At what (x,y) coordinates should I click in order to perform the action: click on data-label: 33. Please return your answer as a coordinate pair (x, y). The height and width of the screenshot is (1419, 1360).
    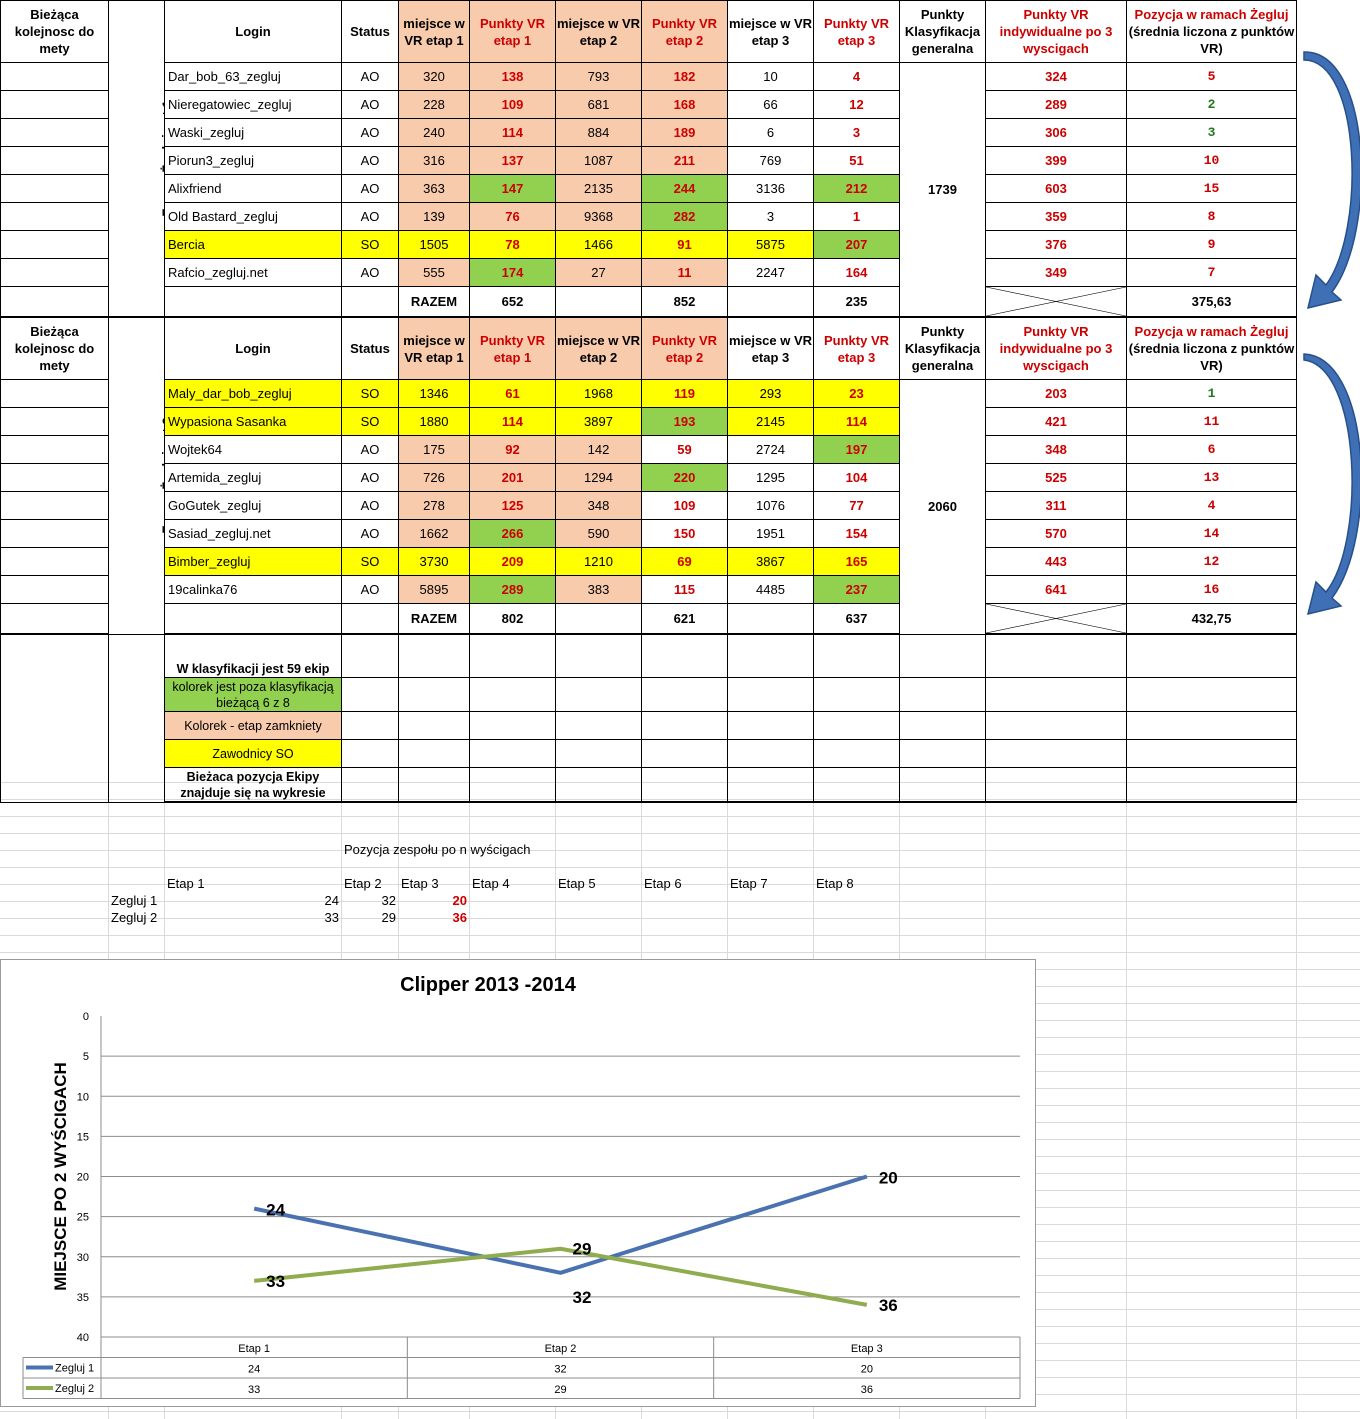
    Looking at the image, I should click on (275, 1281).